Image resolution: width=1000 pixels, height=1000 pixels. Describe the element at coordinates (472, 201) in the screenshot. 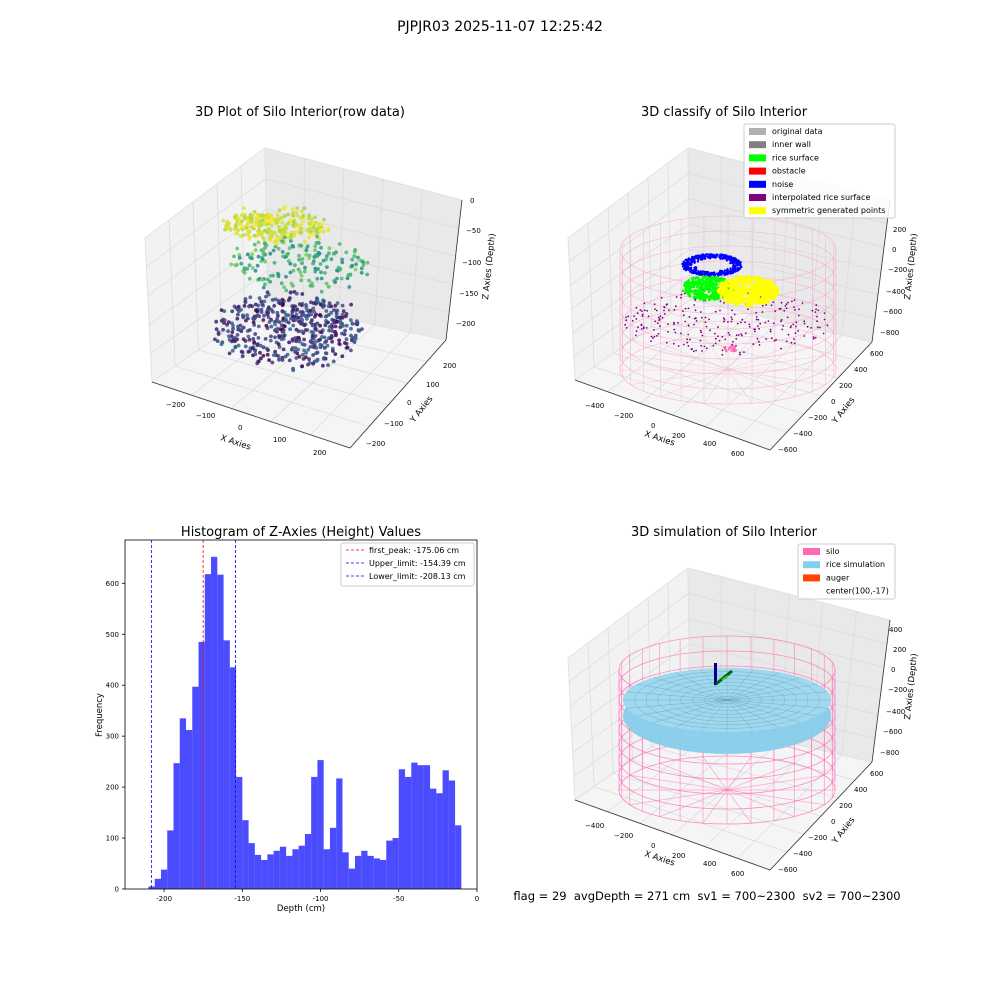

I see `chart1-z-tick: 0` at that location.